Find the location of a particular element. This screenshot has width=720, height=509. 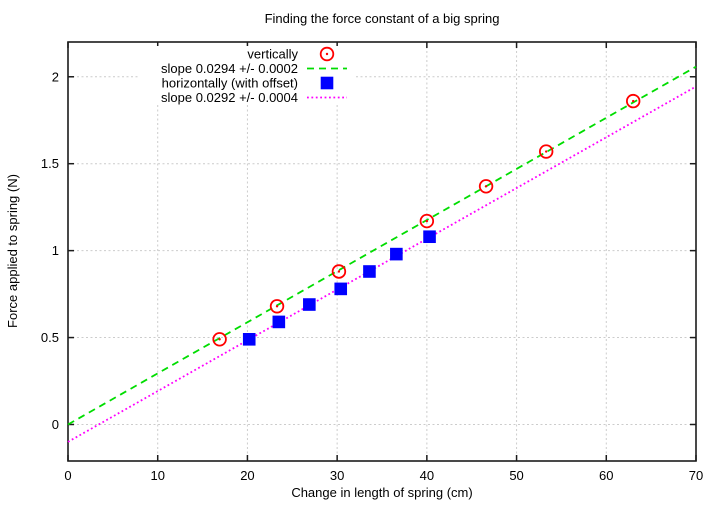

legend-label: slope 0.0292 +/- 0.0004 is located at coordinates (229, 97).